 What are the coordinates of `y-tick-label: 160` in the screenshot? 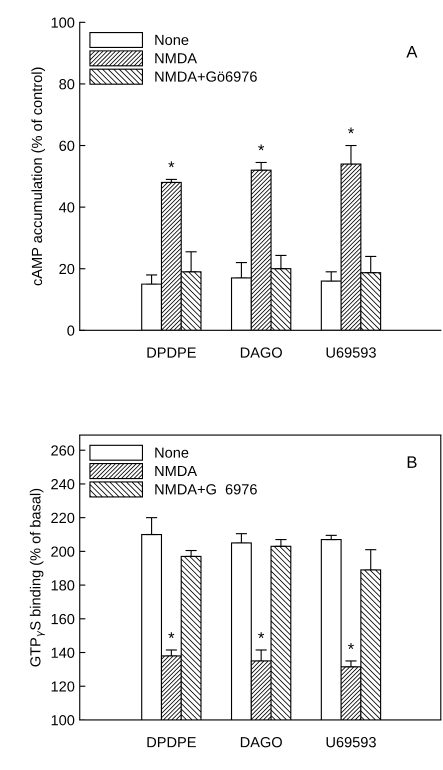 It's located at (63, 619).